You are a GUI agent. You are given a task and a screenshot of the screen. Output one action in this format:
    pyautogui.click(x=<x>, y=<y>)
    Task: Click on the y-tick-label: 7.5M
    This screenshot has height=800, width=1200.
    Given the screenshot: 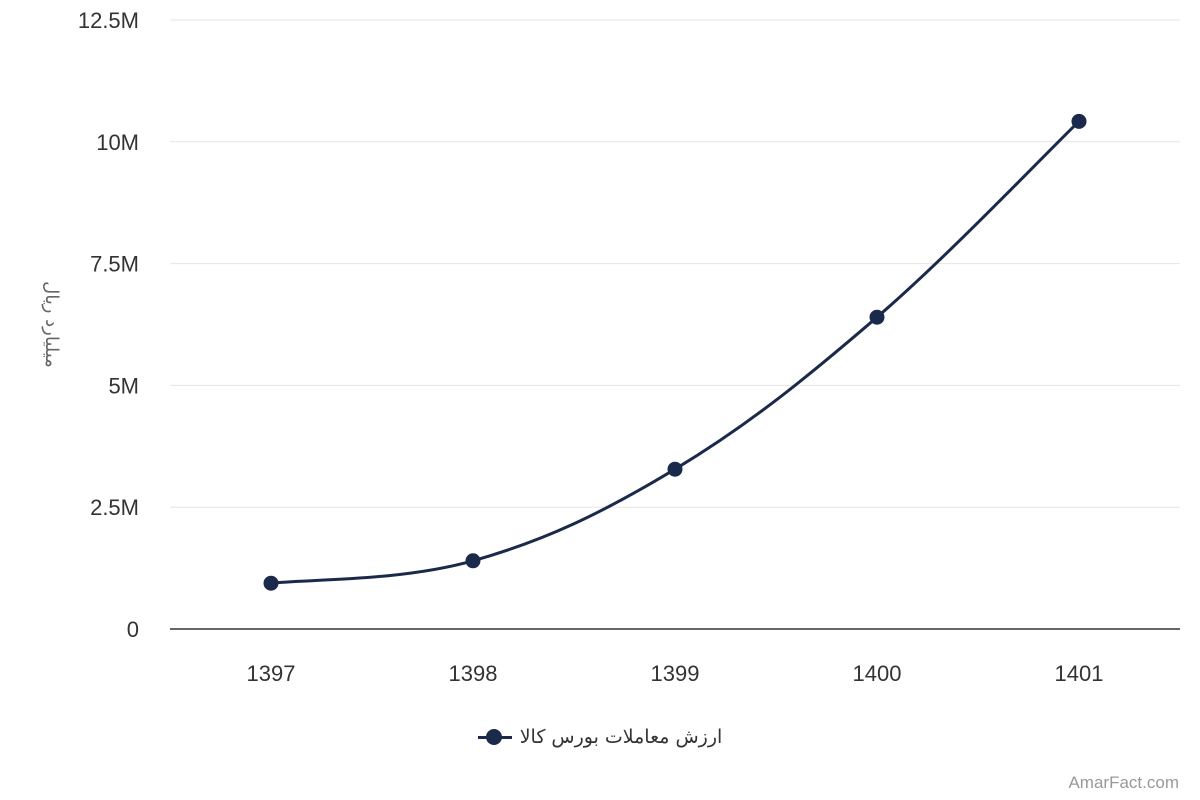 What is the action you would take?
    pyautogui.click(x=114, y=264)
    